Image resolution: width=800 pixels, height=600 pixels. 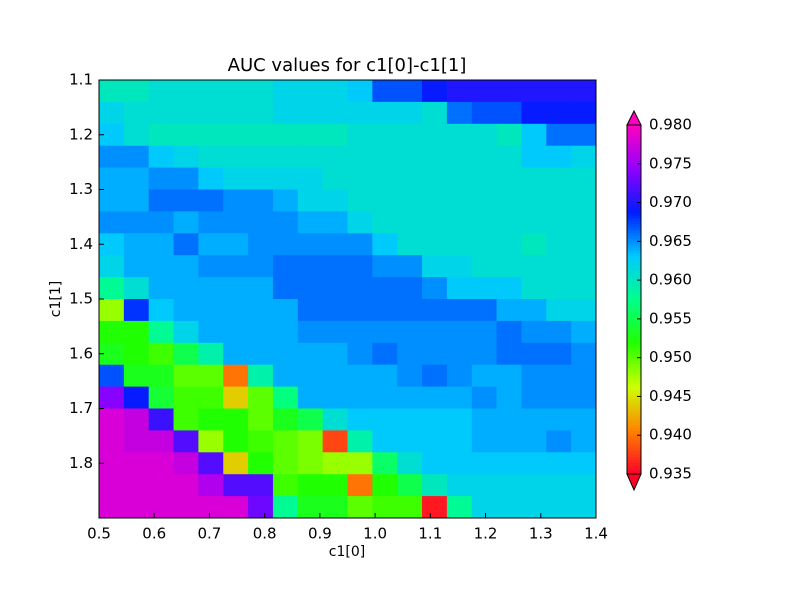 What do you see at coordinates (375, 534) in the screenshot?
I see `x-tick-label: 1.0` at bounding box center [375, 534].